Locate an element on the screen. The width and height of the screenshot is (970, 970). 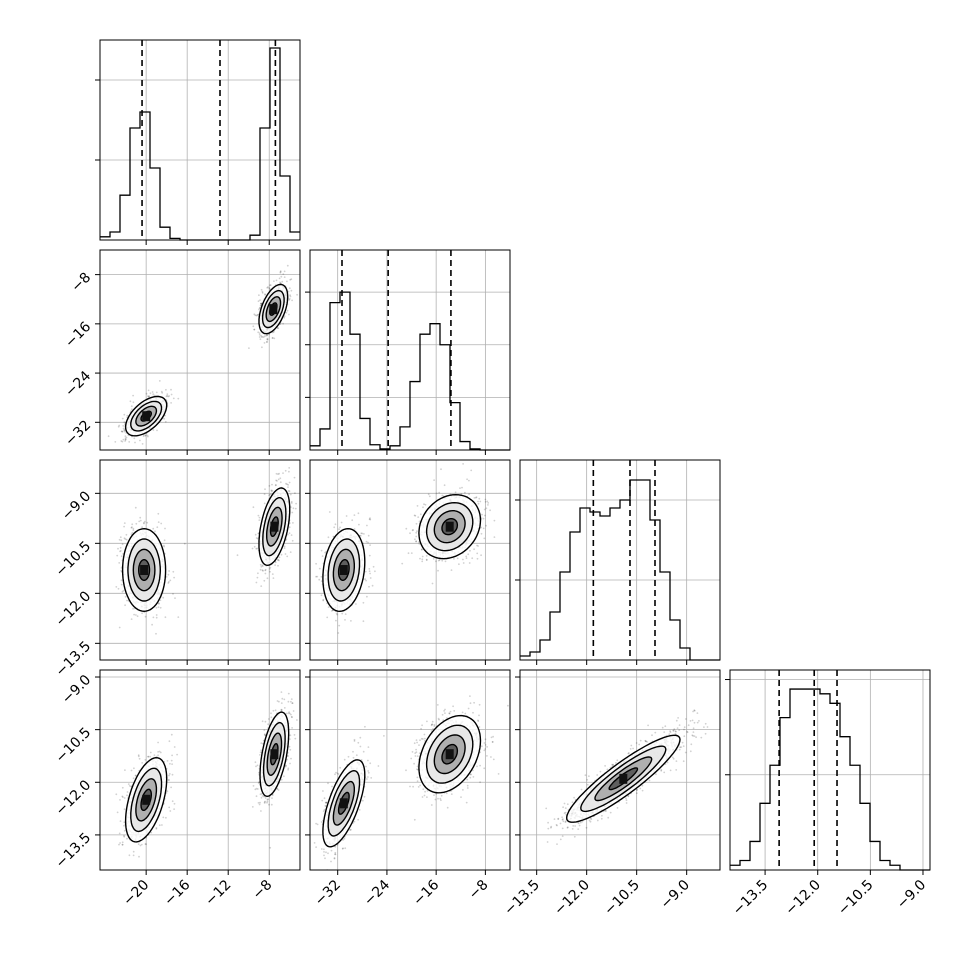
histogram-panel is located at coordinates (198, 142).